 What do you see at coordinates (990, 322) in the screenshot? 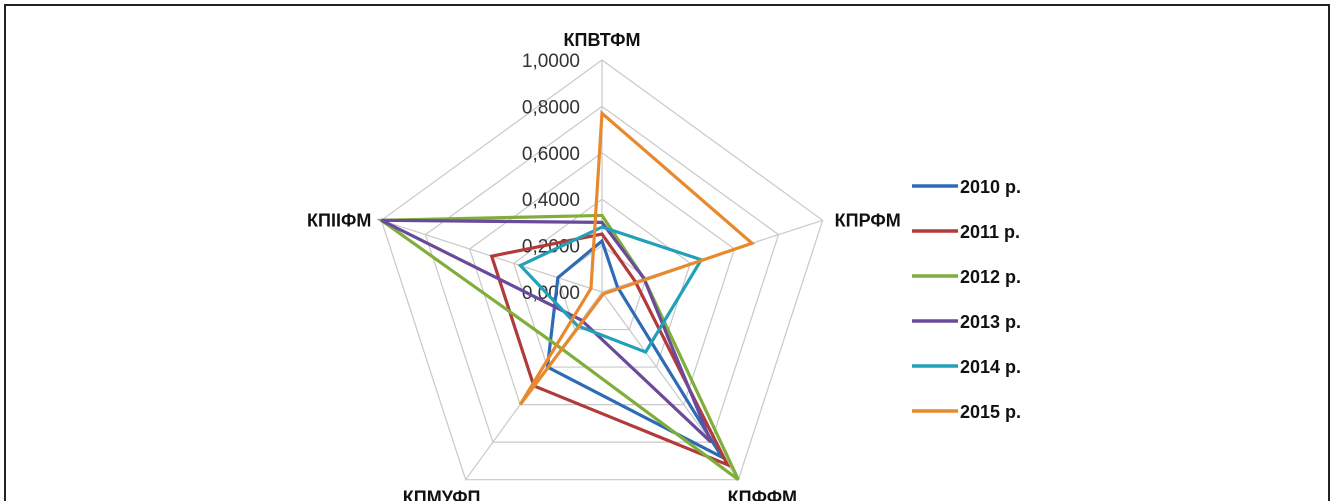
I see `legend-label: 2013 р.` at bounding box center [990, 322].